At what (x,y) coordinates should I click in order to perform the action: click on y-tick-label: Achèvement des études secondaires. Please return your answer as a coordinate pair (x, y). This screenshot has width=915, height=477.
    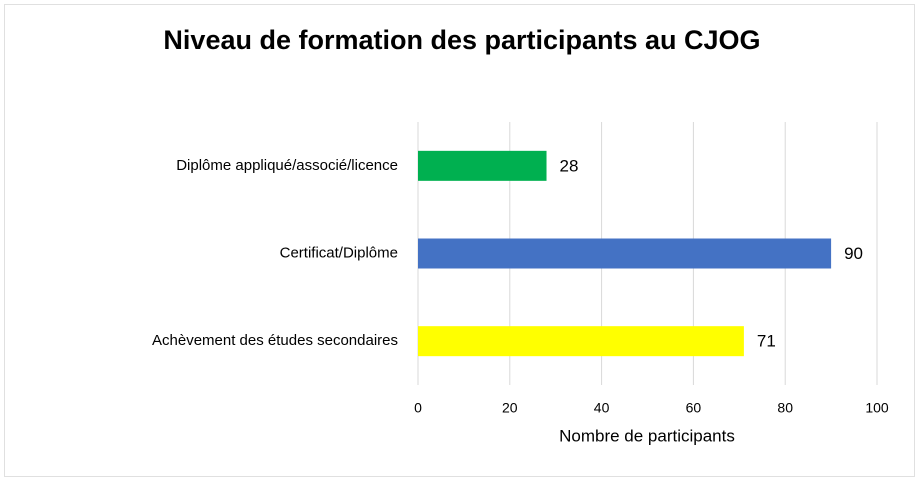
    Looking at the image, I should click on (275, 340).